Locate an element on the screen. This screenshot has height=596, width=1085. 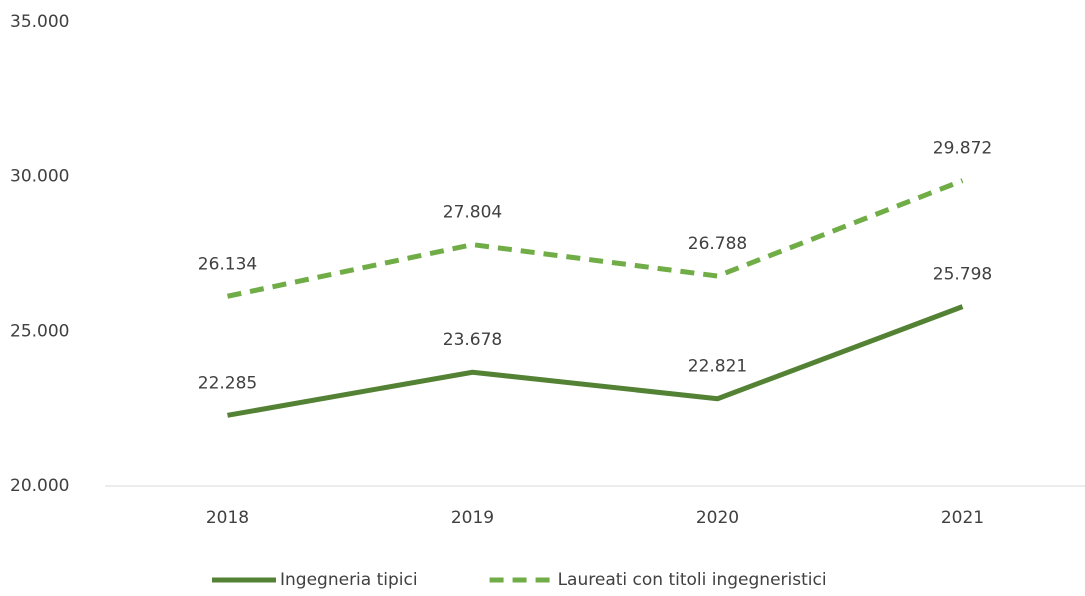
x-tick-label: 2018 is located at coordinates (227, 518).